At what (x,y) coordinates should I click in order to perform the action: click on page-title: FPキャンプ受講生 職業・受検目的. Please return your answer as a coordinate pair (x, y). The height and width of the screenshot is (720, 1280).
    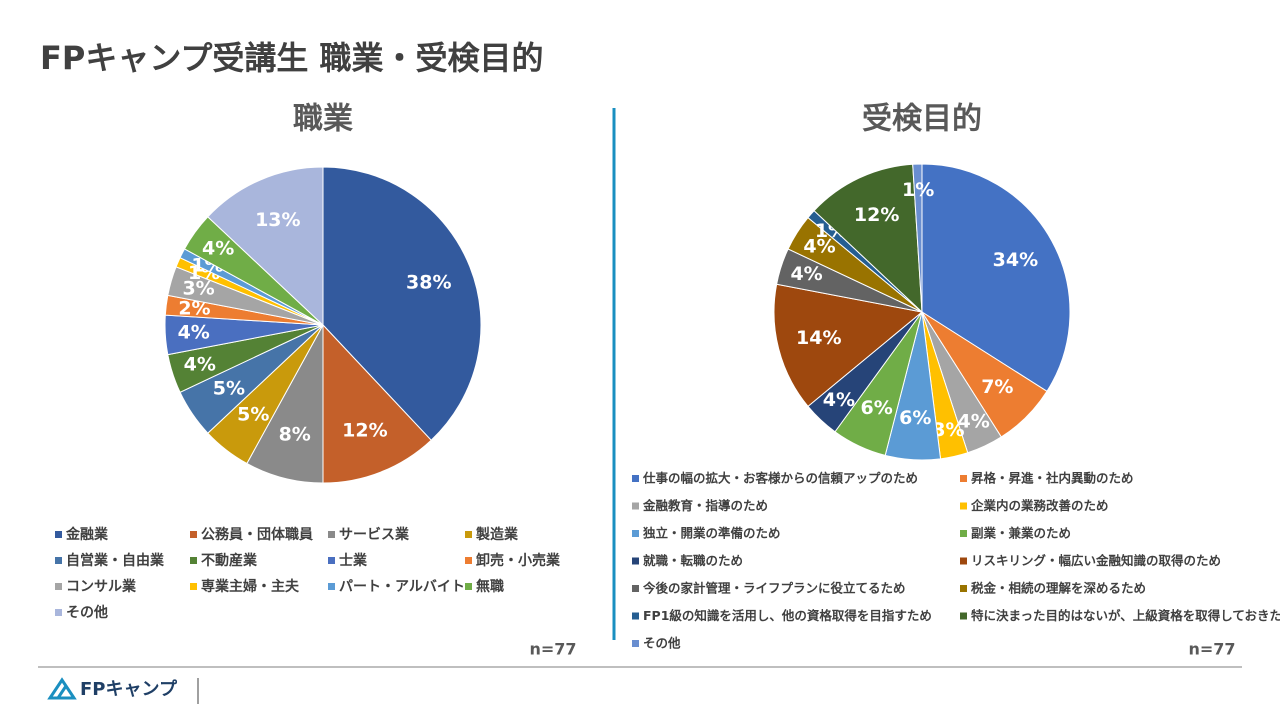
    Looking at the image, I should click on (292, 58).